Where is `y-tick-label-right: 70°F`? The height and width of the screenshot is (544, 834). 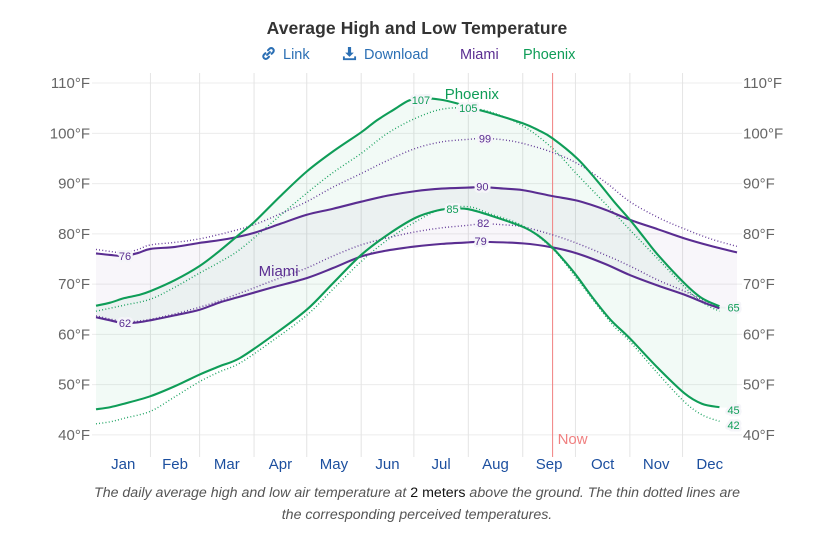
y-tick-label-right: 70°F is located at coordinates (759, 284).